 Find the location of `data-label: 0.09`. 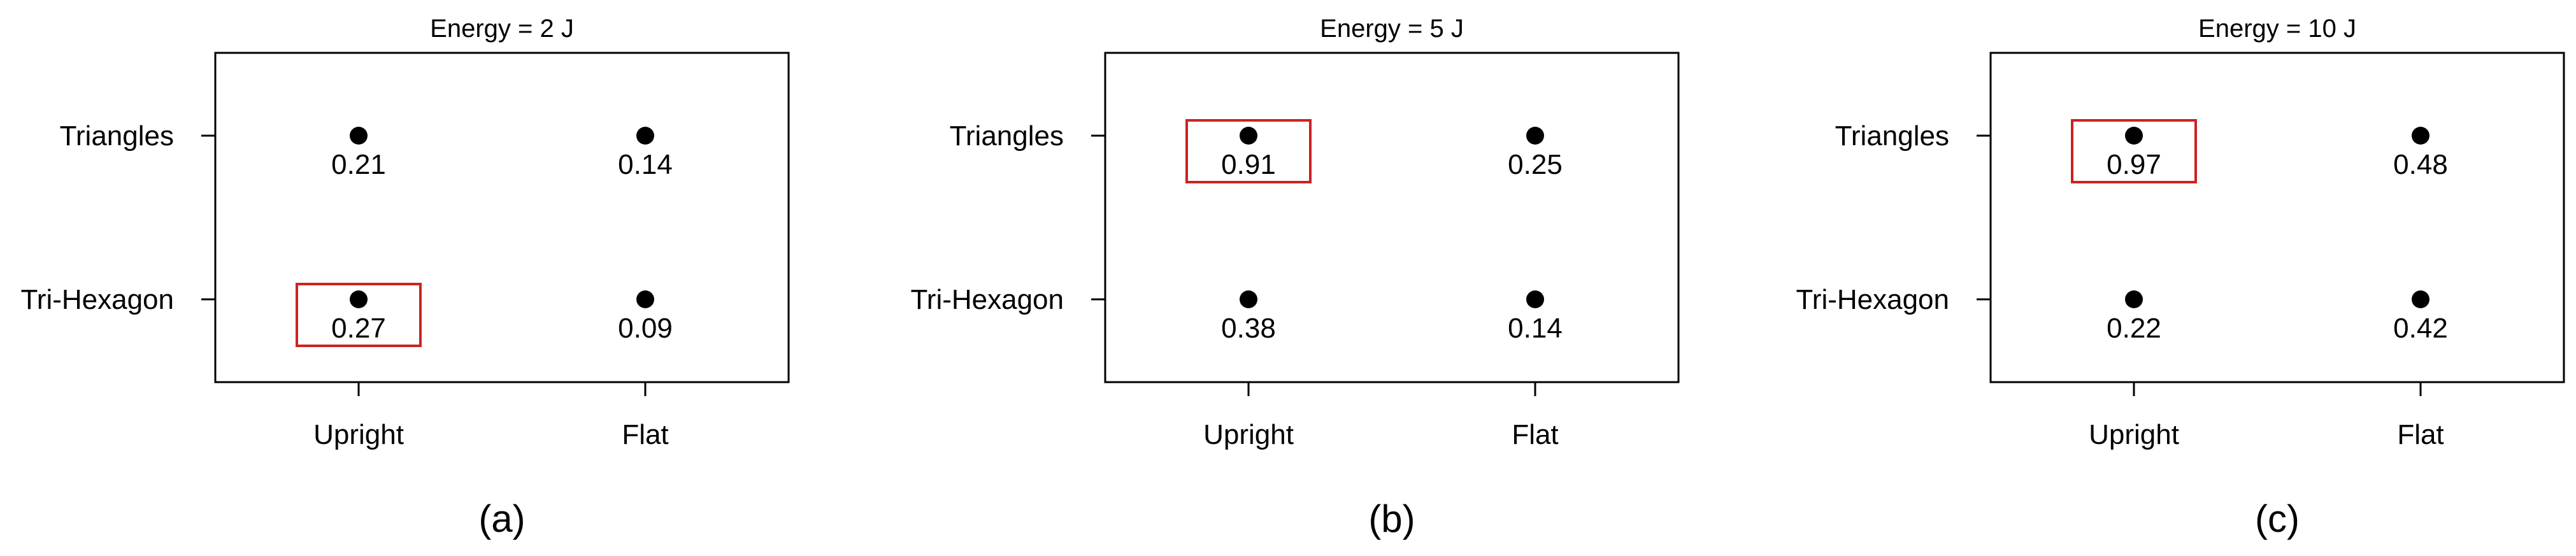

data-label: 0.09 is located at coordinates (645, 328).